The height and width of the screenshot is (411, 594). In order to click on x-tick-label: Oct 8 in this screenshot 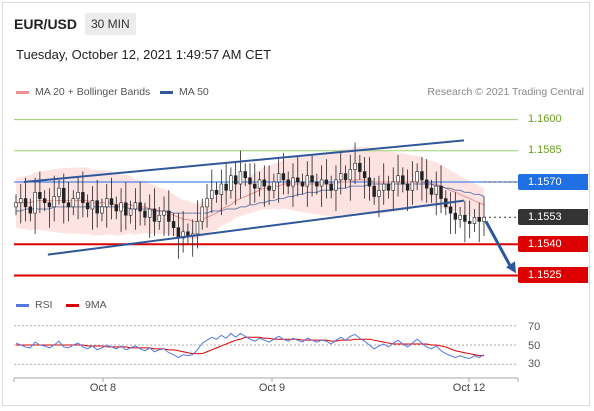, I will do `click(103, 388)`.